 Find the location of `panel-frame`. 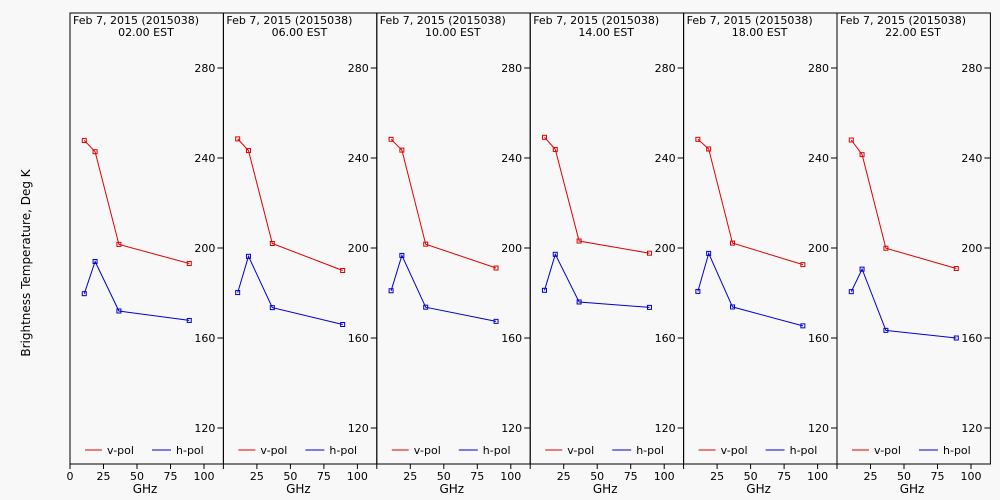

panel-frame is located at coordinates (913, 238).